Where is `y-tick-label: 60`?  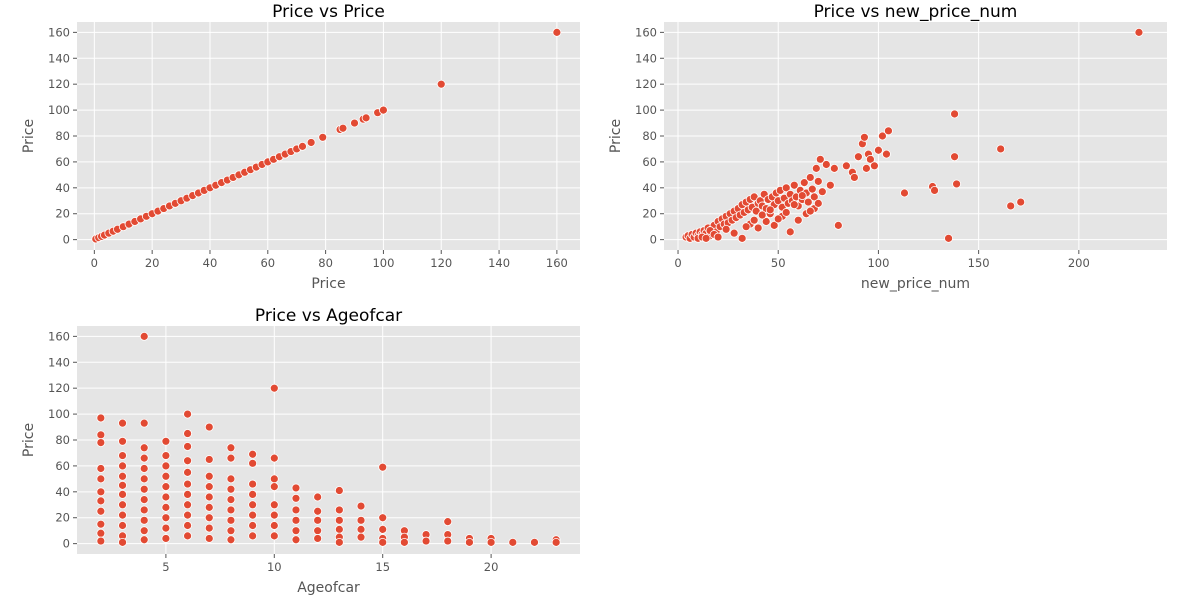
y-tick-label: 60 is located at coordinates (649, 162).